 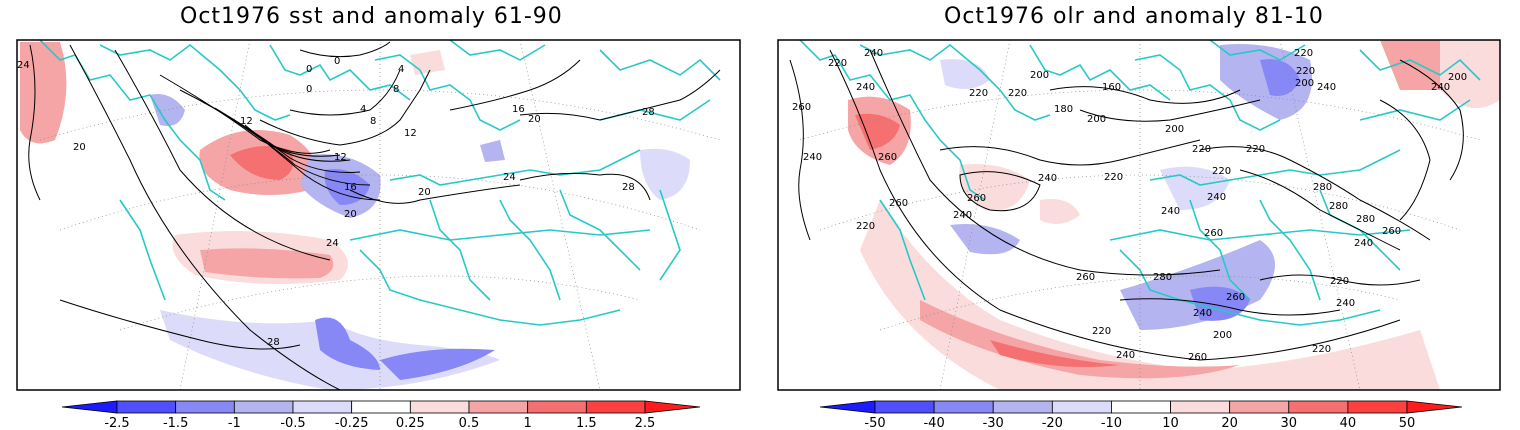 What do you see at coordinates (352, 423) in the screenshot?
I see `colorbar-tick-label: -0.25` at bounding box center [352, 423].